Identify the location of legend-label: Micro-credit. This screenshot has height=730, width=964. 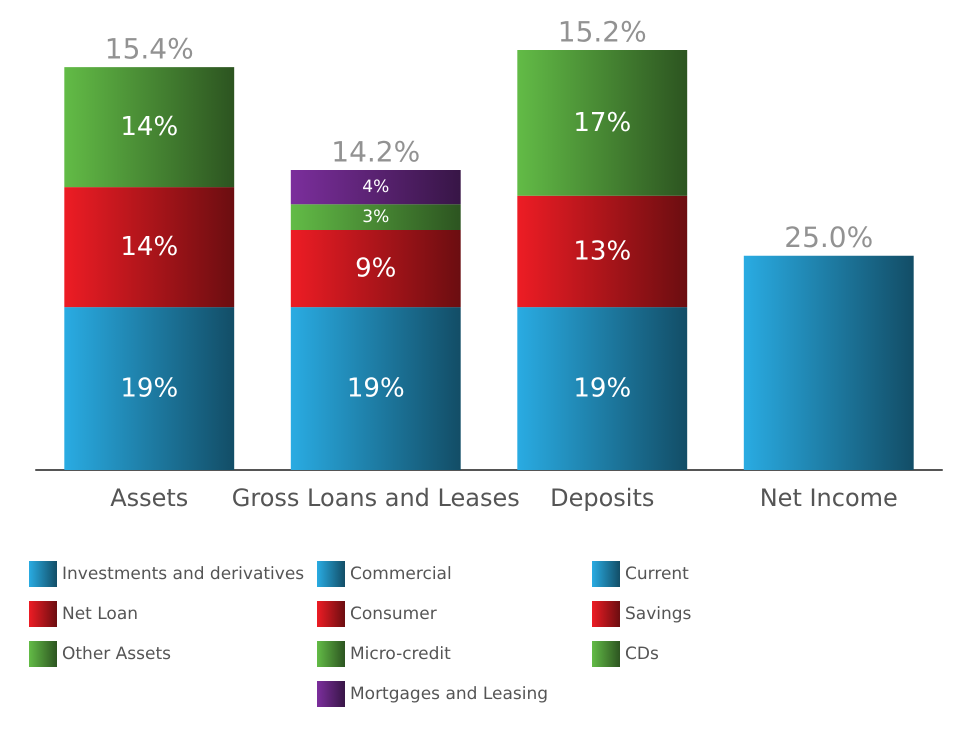
(401, 654).